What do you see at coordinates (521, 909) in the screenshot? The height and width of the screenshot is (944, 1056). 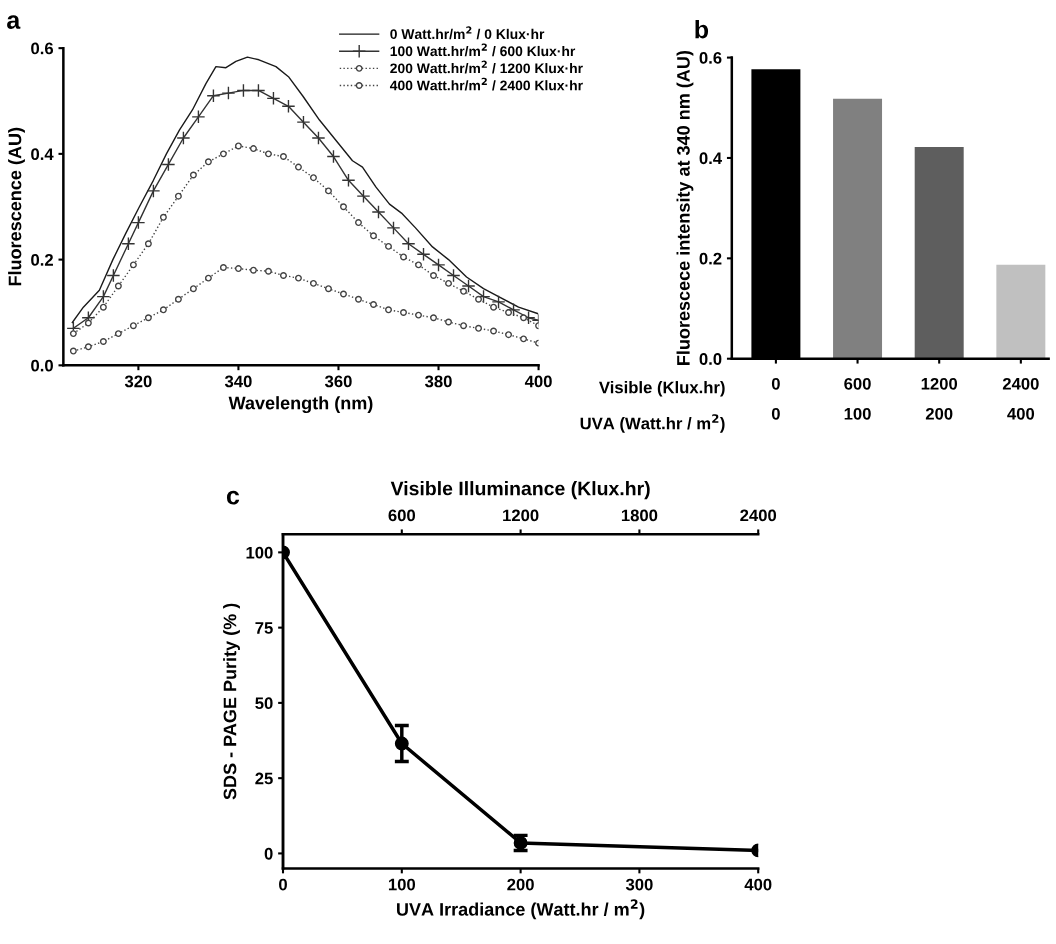 I see `x-axis-title: UVA Irradiance (Watt.hr / m$^{2}$)` at bounding box center [521, 909].